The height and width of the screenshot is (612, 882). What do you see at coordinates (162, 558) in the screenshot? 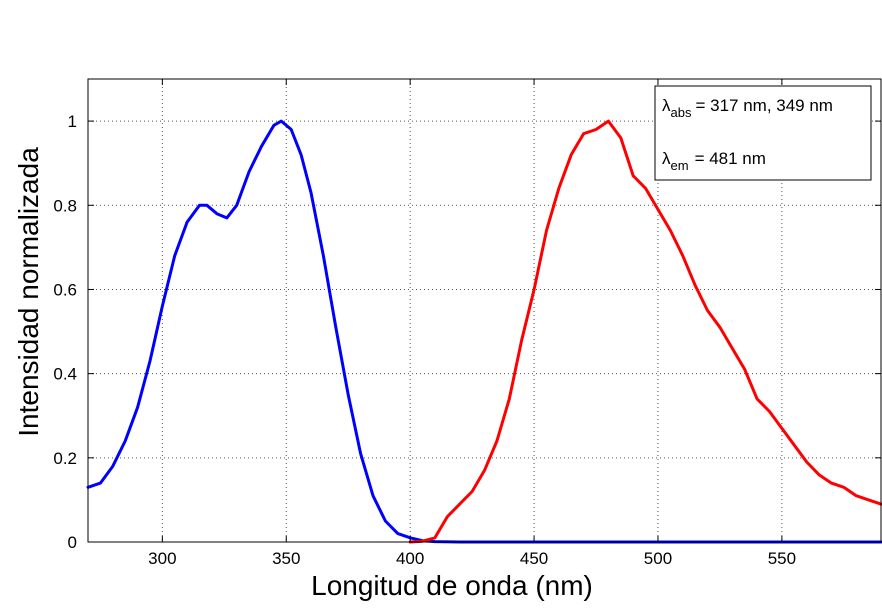
I see `x-tick-label: 300` at bounding box center [162, 558].